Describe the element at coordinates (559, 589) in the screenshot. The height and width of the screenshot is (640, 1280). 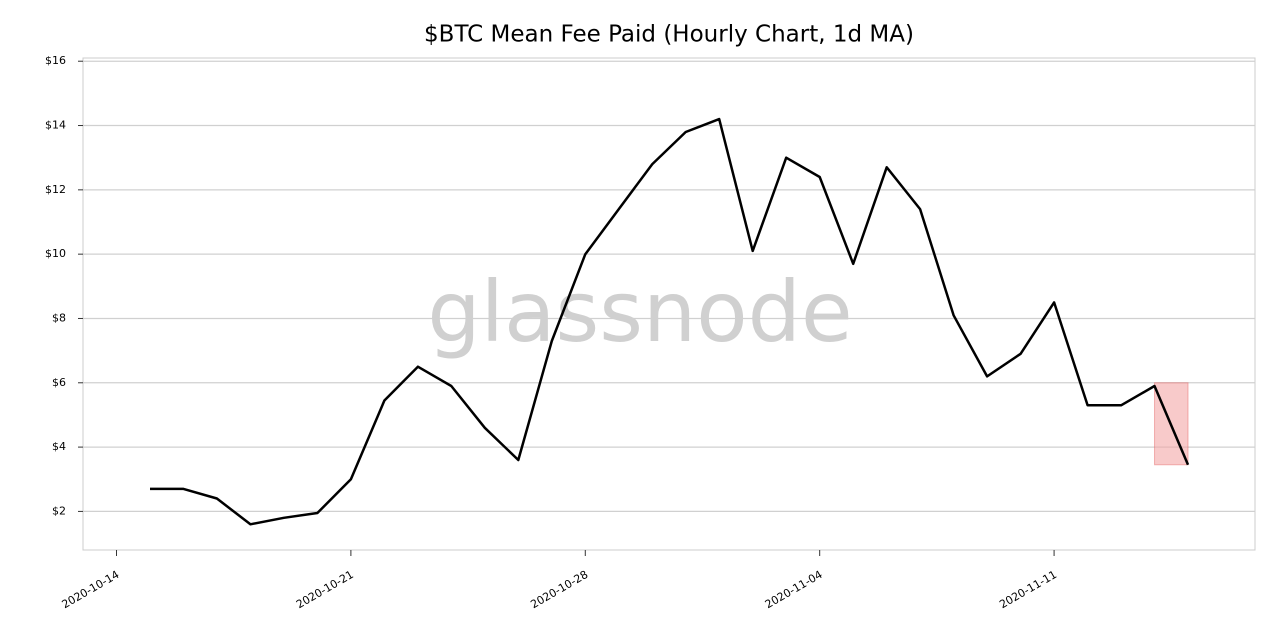
I see `x-tick-label: 2020-10-28` at that location.